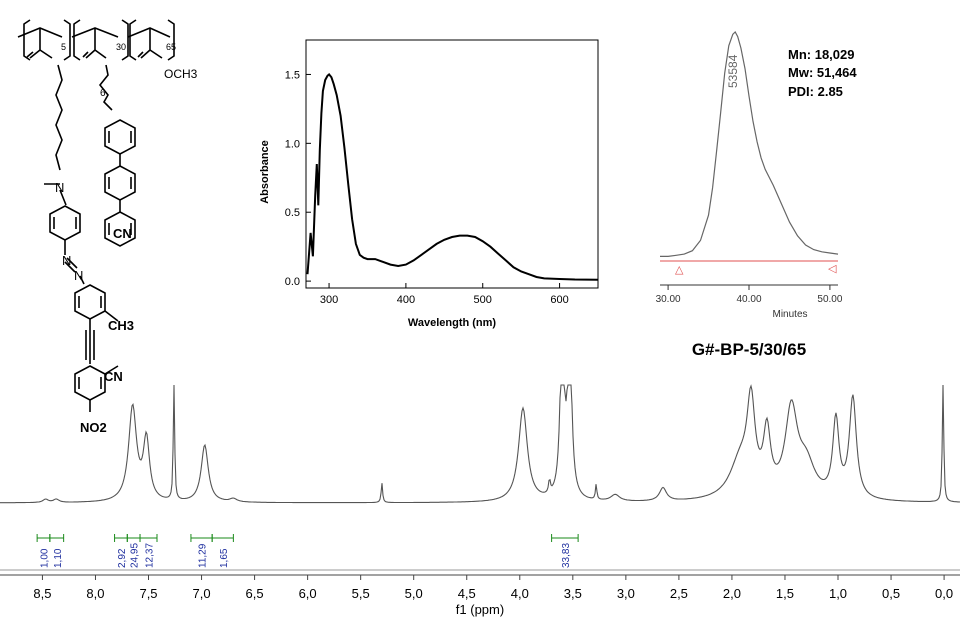 Image resolution: width=960 pixels, height=619 pixels. What do you see at coordinates (121, 325) in the screenshot?
I see `label-ch3: CH3` at bounding box center [121, 325].